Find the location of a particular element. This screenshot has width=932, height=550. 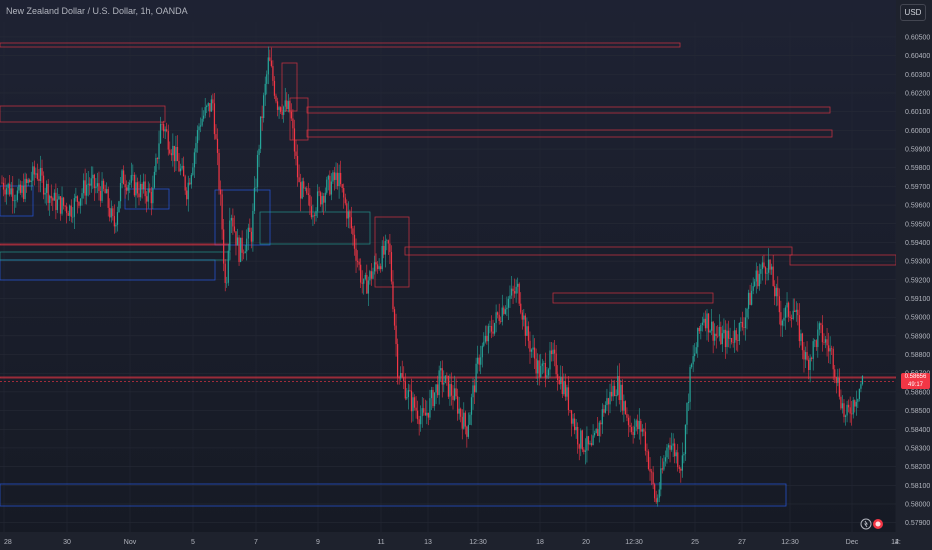

currency-button: USD is located at coordinates (913, 12).